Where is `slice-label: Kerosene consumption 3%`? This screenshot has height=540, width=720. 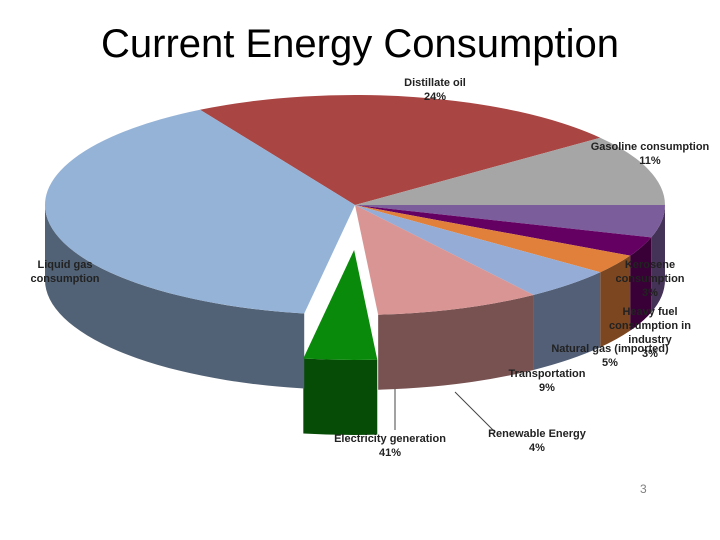
slice-label: Kerosene consumption 3% is located at coordinates (650, 279).